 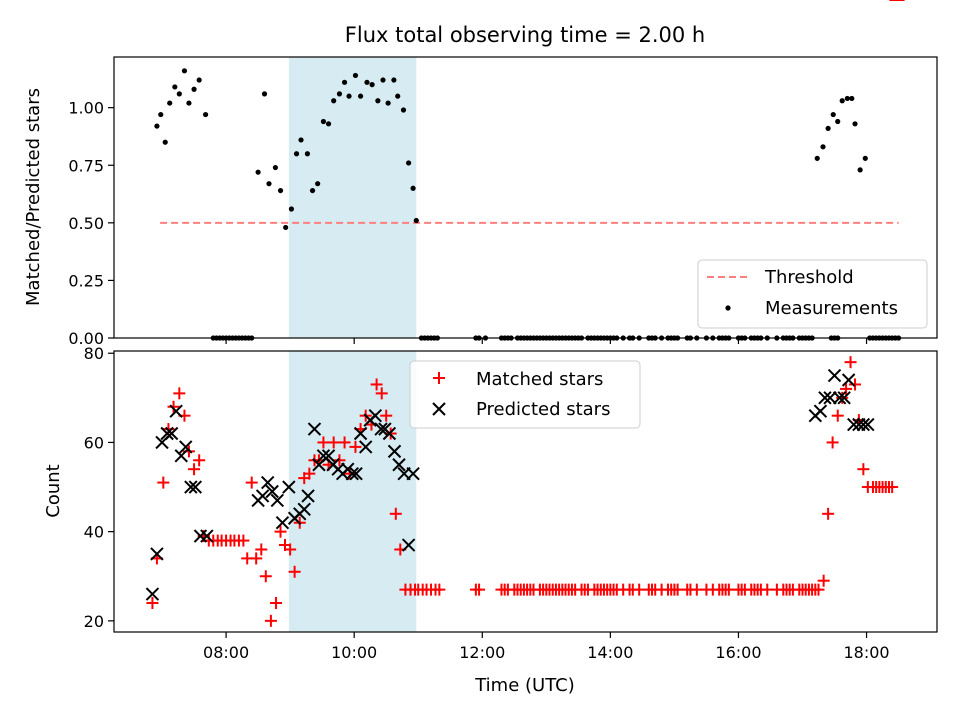 What do you see at coordinates (354, 652) in the screenshot?
I see `x-tick-label: 10:00` at bounding box center [354, 652].